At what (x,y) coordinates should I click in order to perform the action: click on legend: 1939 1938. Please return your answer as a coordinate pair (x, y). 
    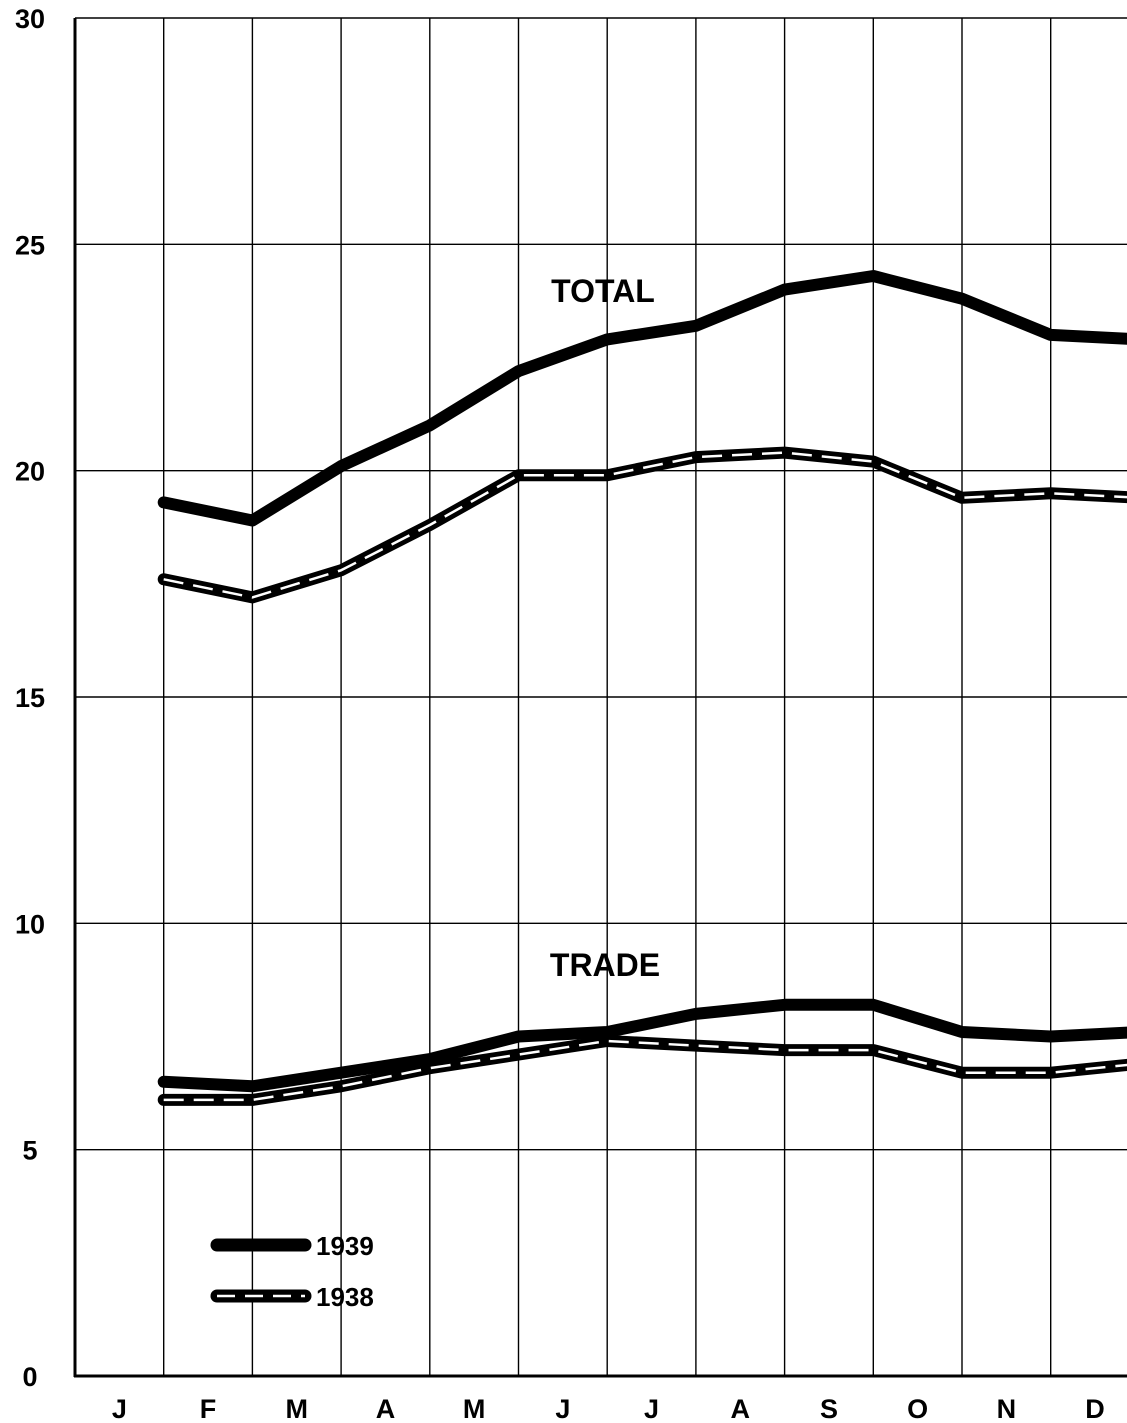
    Looking at the image, I should click on (292, 1271).